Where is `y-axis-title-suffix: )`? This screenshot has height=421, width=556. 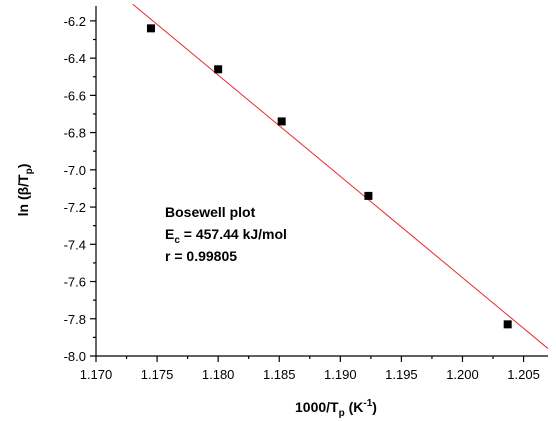
y-axis-title-suffix: ) is located at coordinates (23, 166).